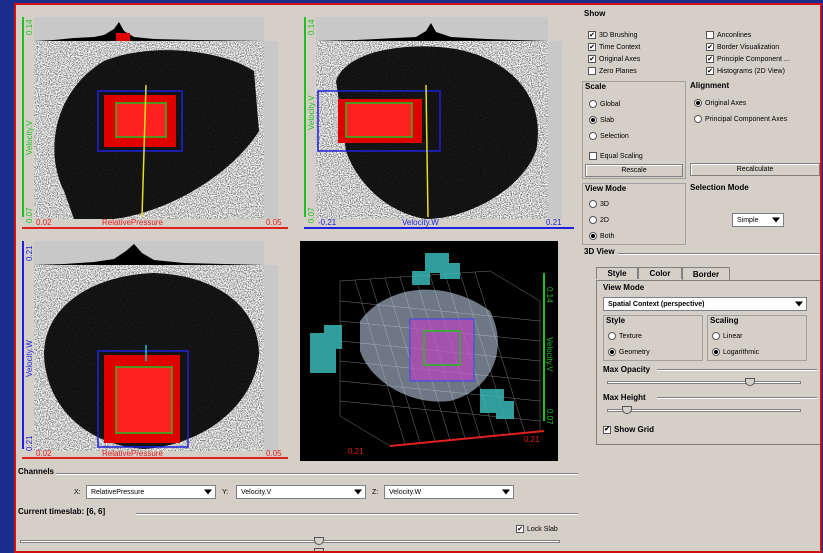 The image size is (823, 553). I want to click on channels-title: Channels, so click(36, 471).